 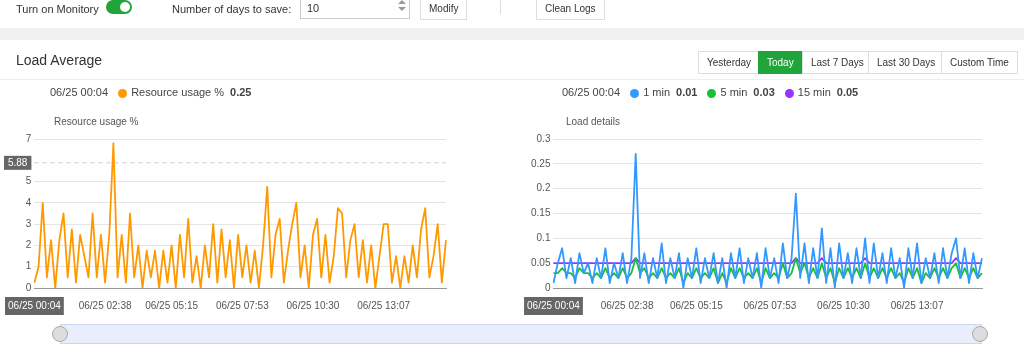 I want to click on legend-label: 5 min, so click(x=734, y=92).